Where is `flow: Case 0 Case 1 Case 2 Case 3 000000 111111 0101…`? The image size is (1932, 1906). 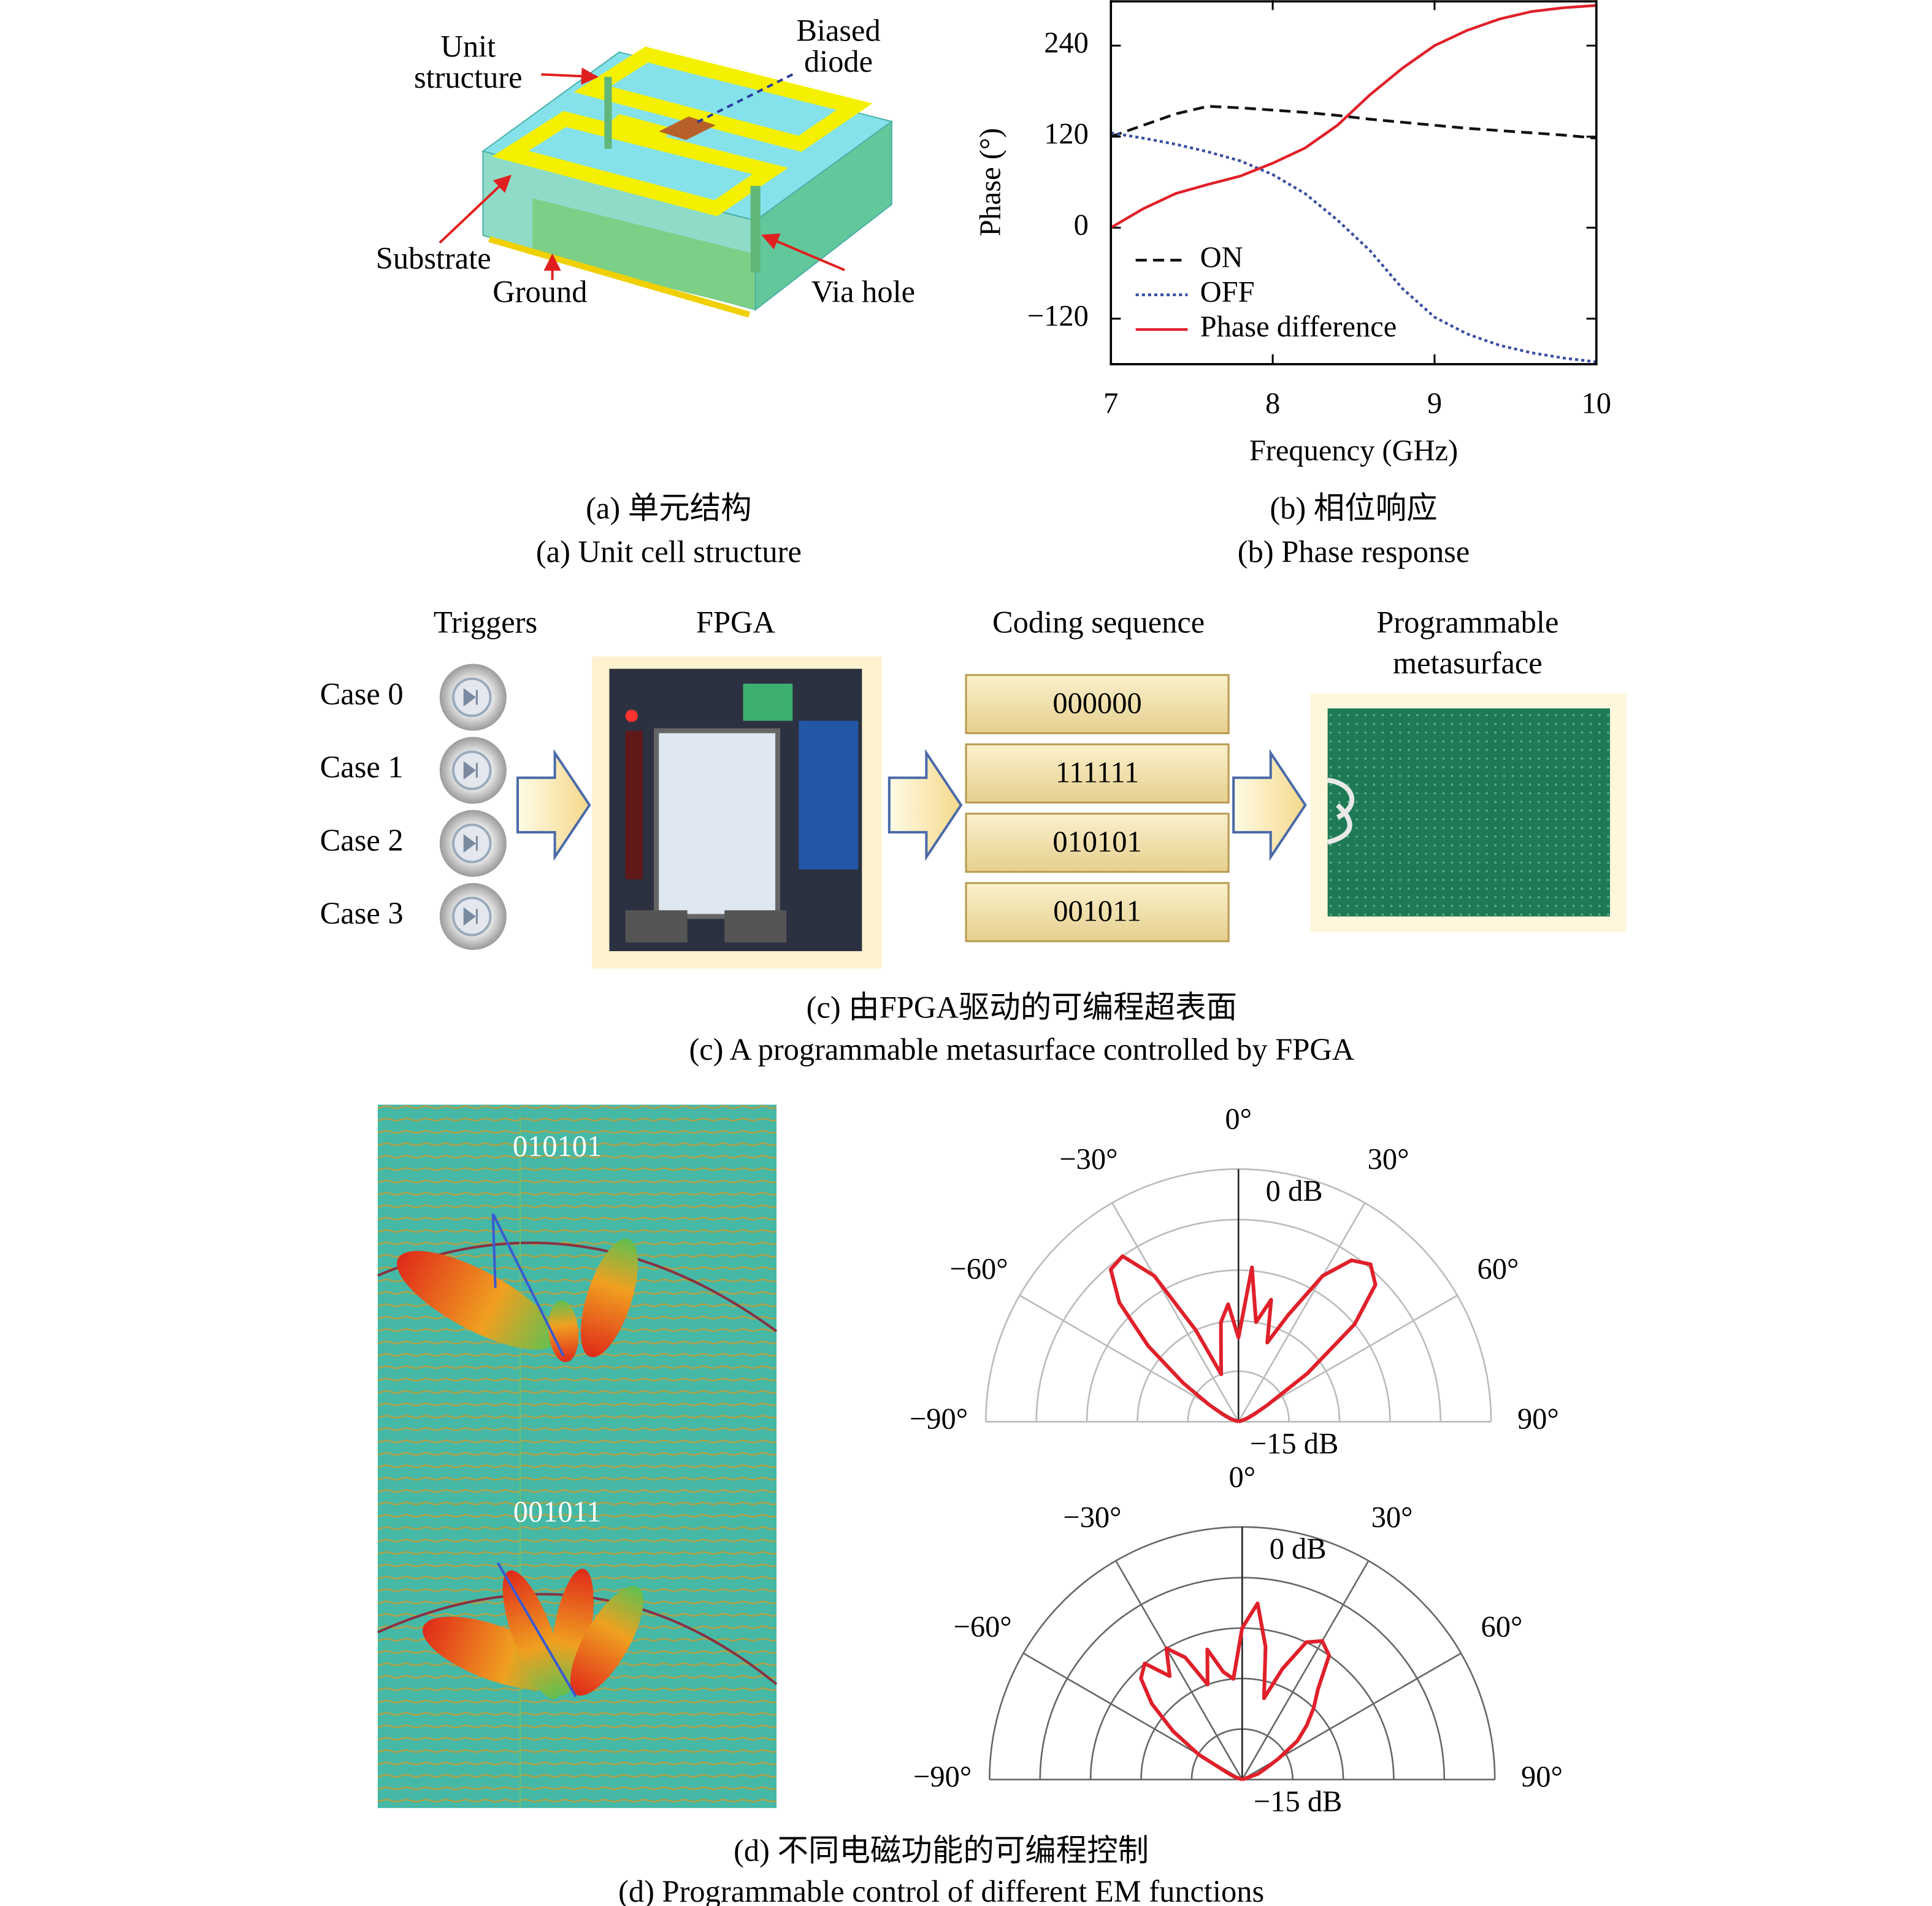 flow: Case 0 Case 1 Case 2 Case 3 000000 111111 0101… is located at coordinates (813, 807).